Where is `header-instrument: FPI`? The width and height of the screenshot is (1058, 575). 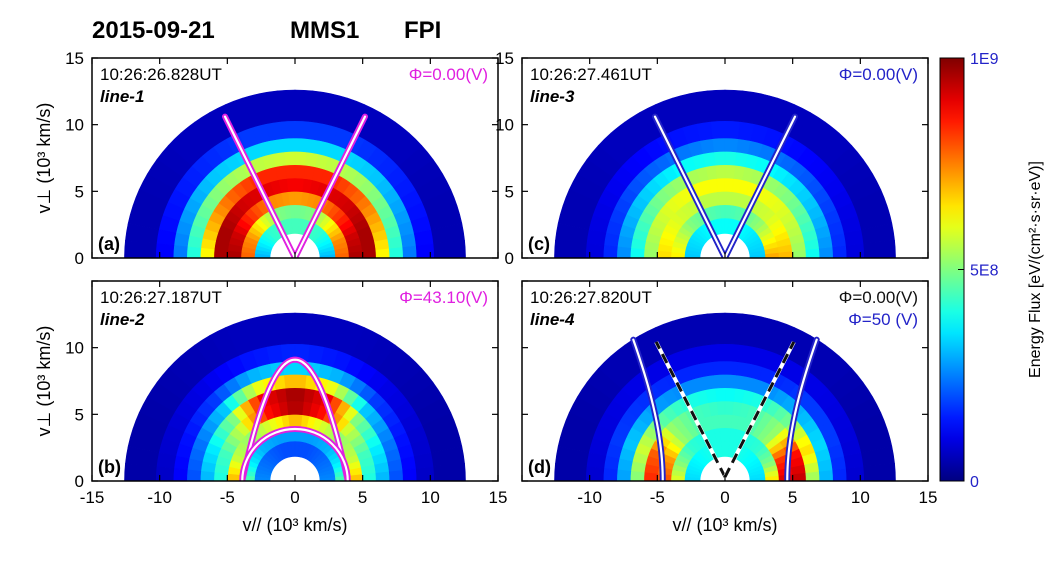
header-instrument: FPI is located at coordinates (422, 30).